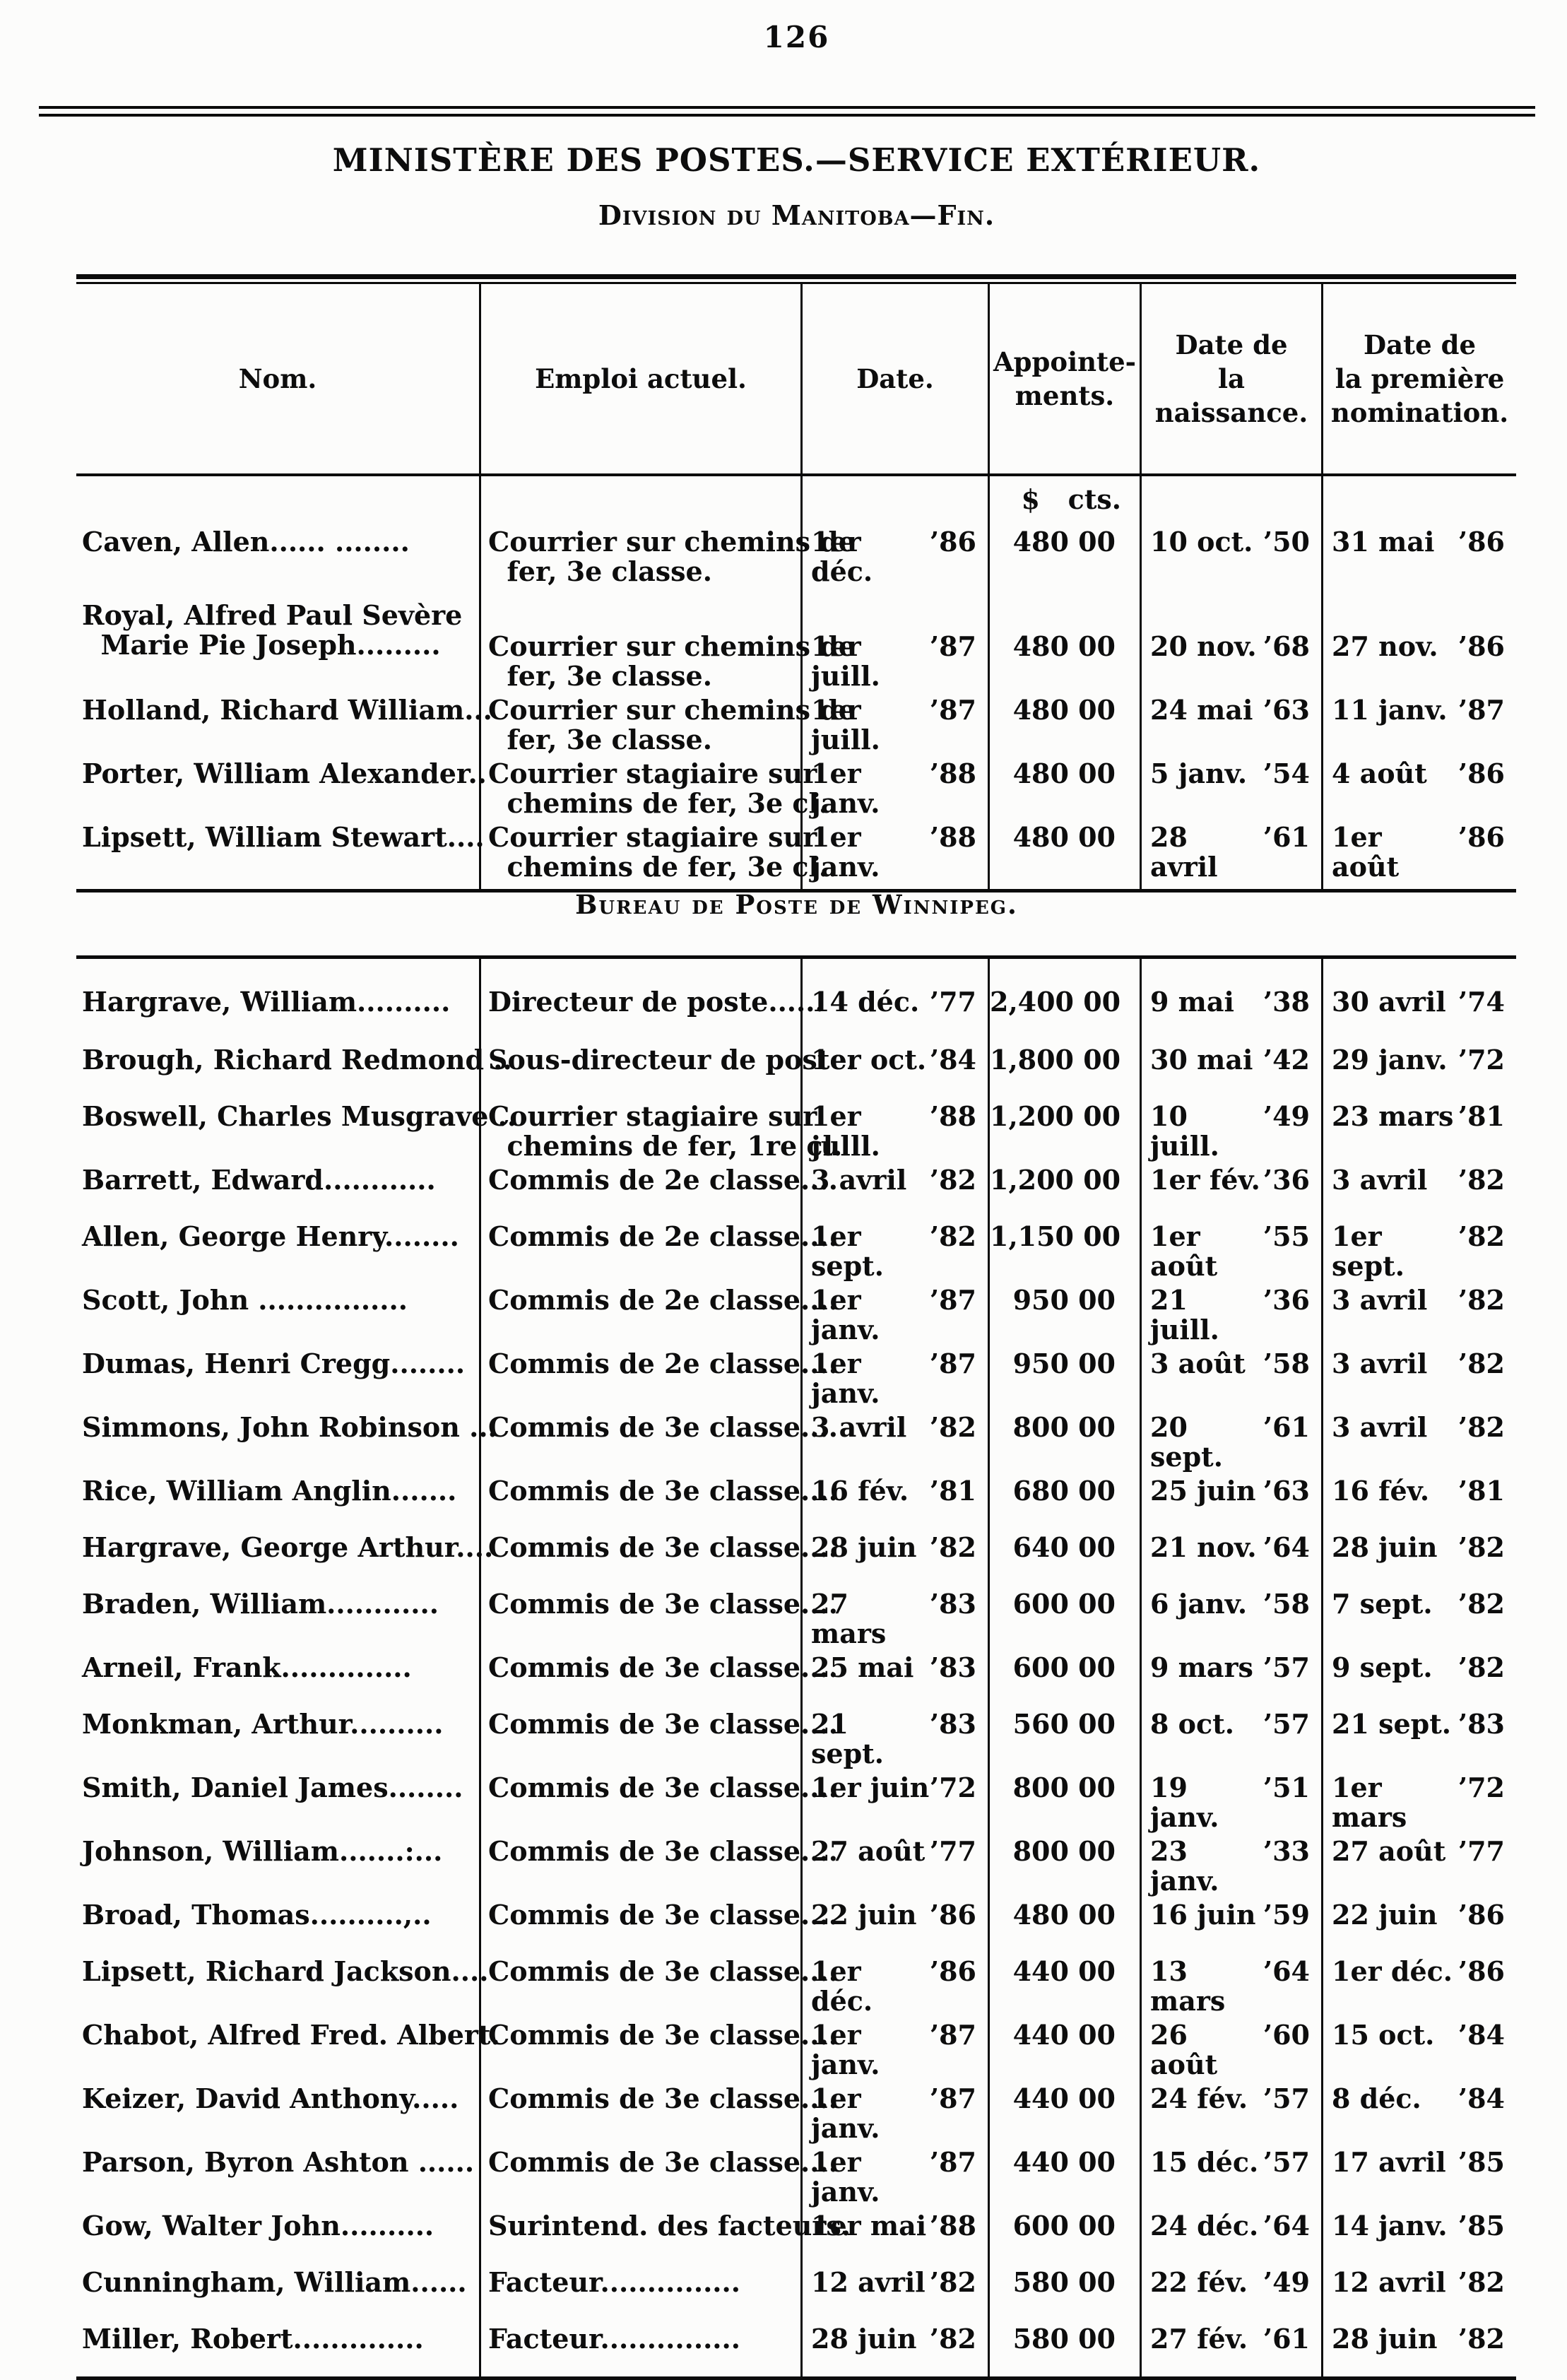 The width and height of the screenshot is (1567, 2380). Describe the element at coordinates (869, 2226) in the screenshot. I see `date-day-month: 1er mai` at that location.